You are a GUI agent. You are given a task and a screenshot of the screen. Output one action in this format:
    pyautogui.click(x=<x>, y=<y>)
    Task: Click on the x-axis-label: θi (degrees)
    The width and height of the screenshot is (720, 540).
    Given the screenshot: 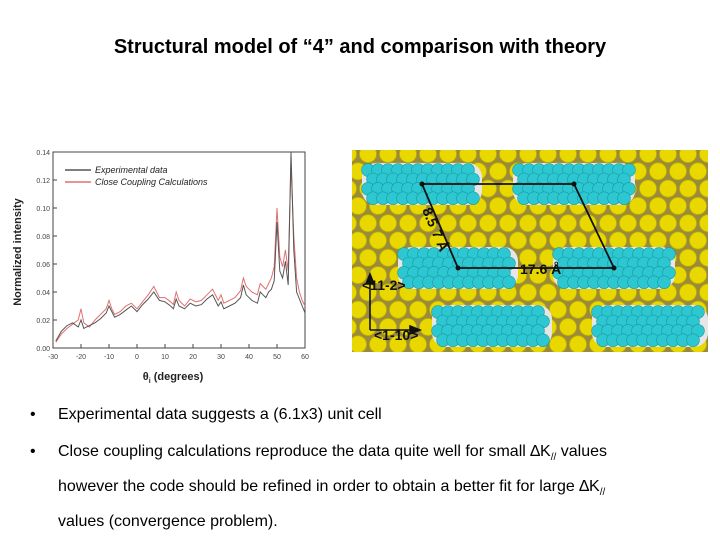 What is the action you would take?
    pyautogui.click(x=173, y=378)
    